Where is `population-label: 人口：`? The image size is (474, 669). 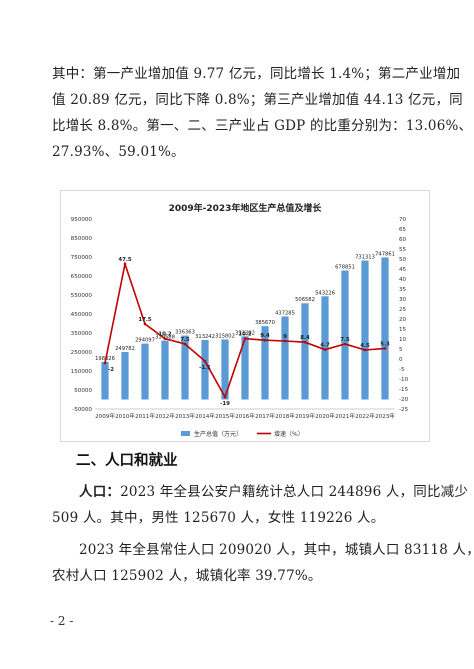
population-label: 人口： is located at coordinates (100, 492).